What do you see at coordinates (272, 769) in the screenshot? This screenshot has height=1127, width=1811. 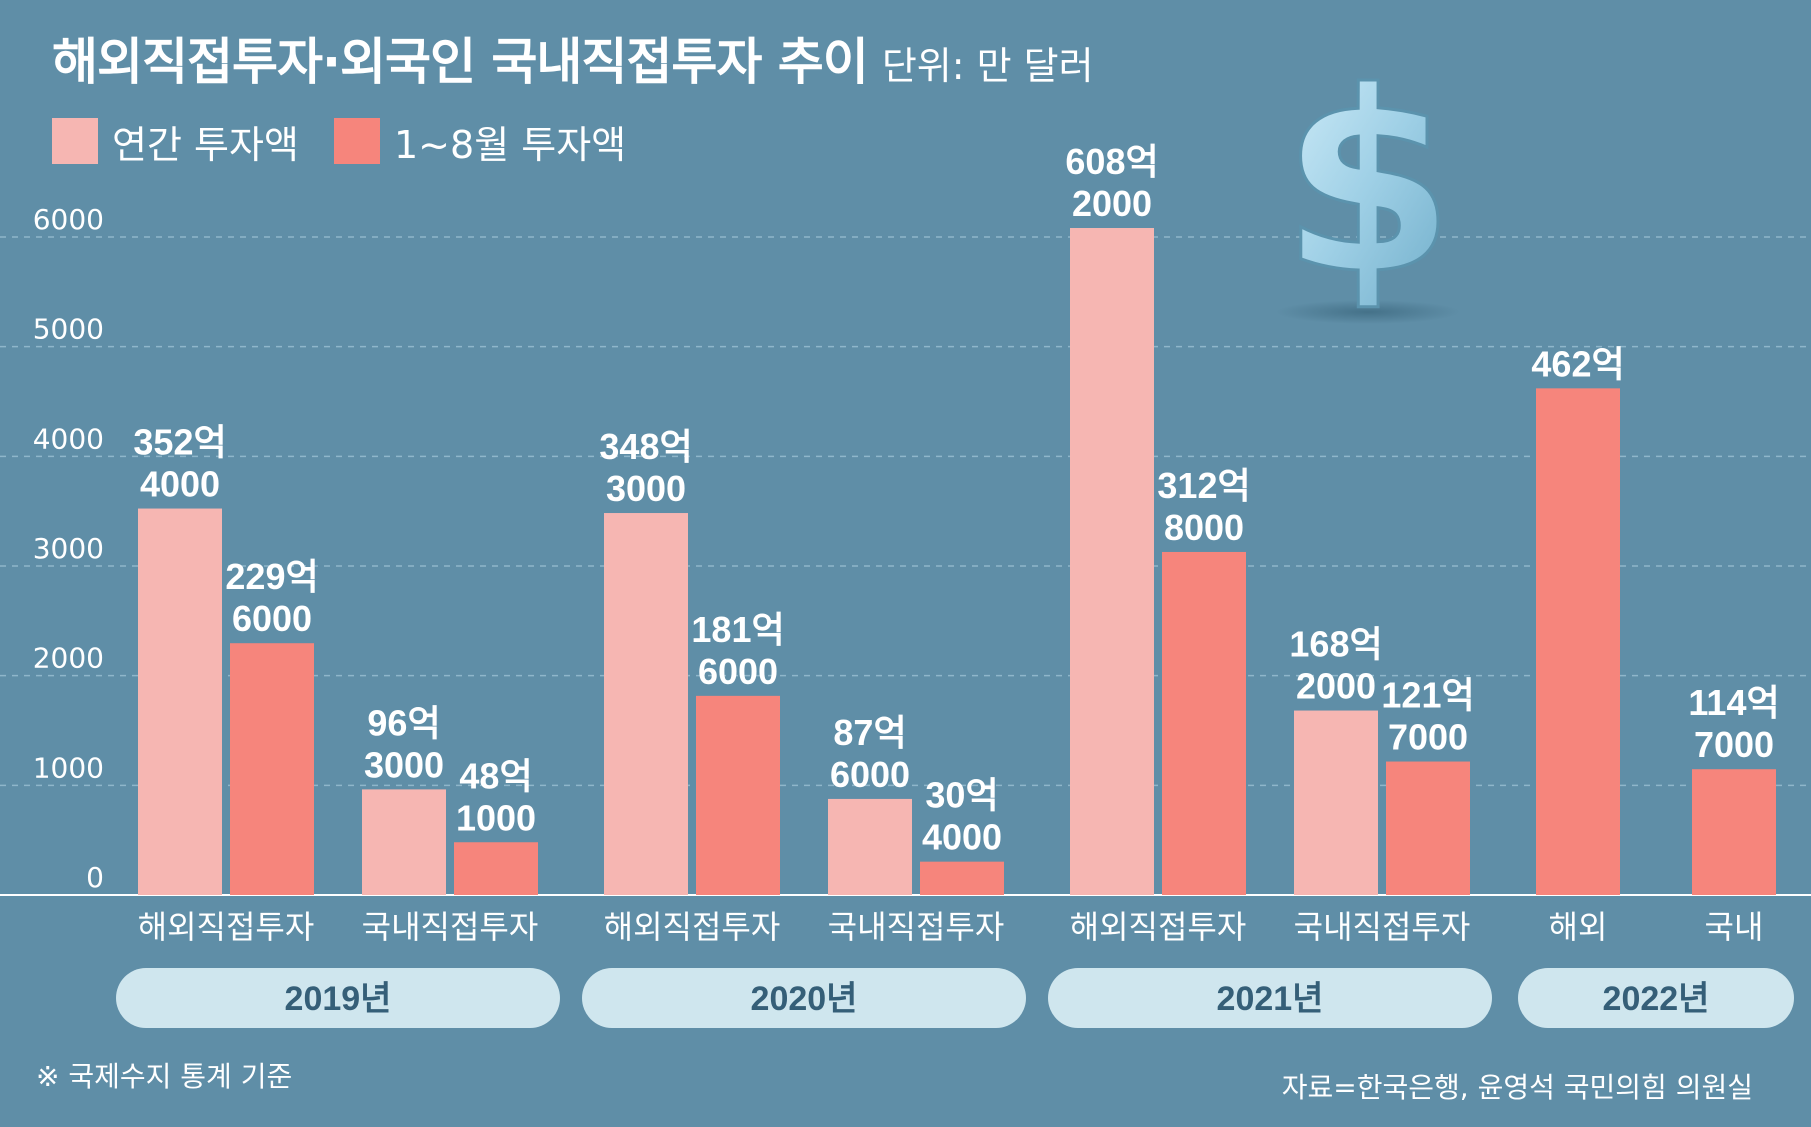 I see `bar-2019년-해외직접투자-1~8월 투자액` at bounding box center [272, 769].